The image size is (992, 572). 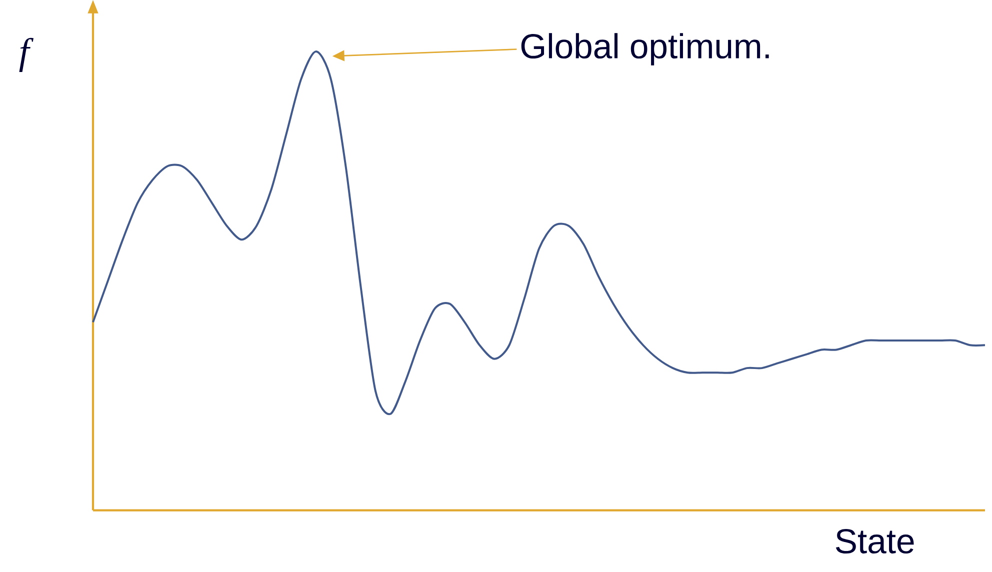 What do you see at coordinates (26, 55) in the screenshot?
I see `y-axis-title: f` at bounding box center [26, 55].